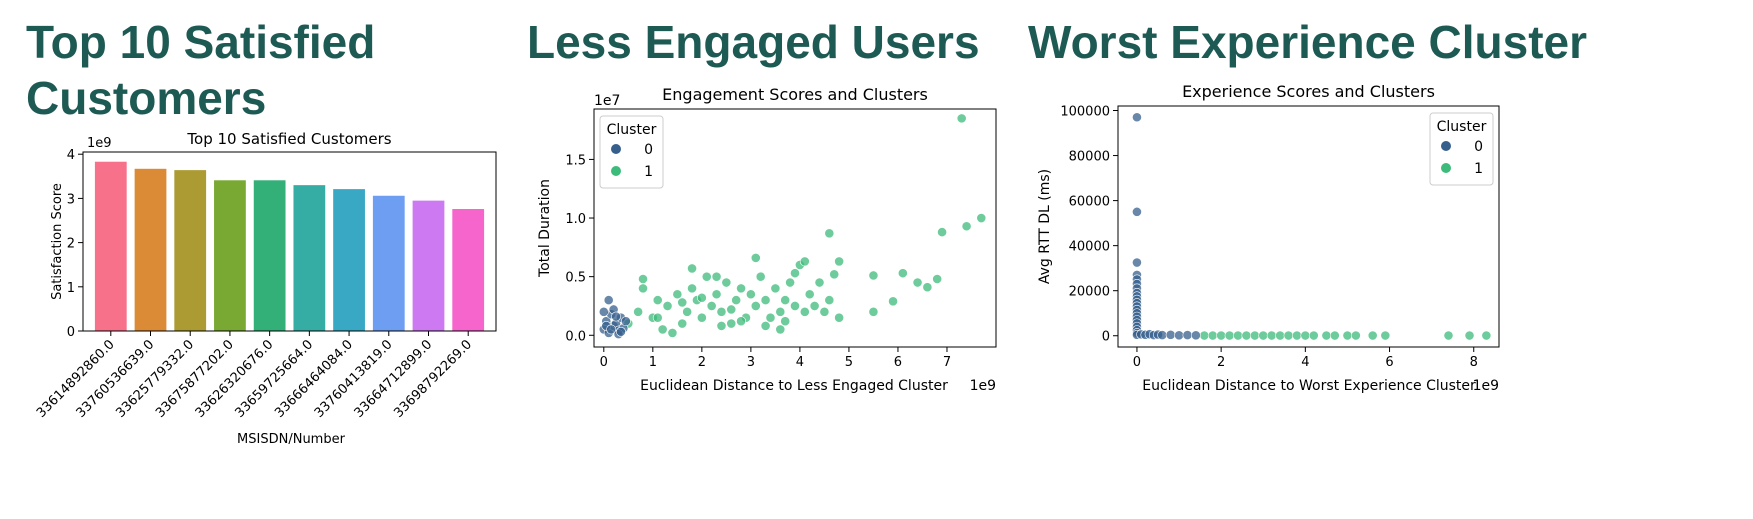  What do you see at coordinates (849, 362) in the screenshot?
I see `x-tick-label: 5` at bounding box center [849, 362].